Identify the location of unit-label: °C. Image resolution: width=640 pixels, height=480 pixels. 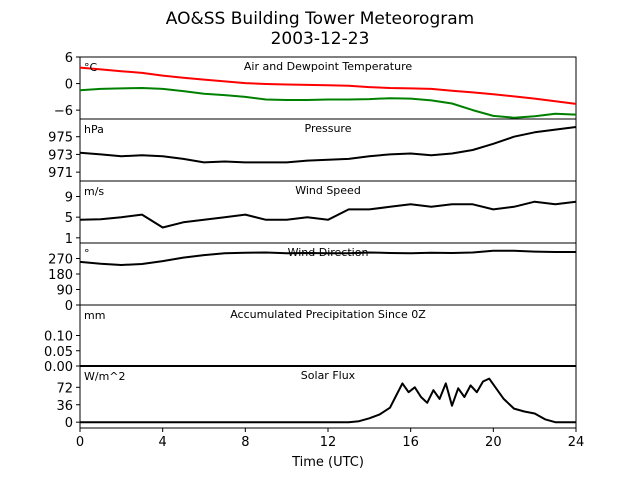
(91, 67).